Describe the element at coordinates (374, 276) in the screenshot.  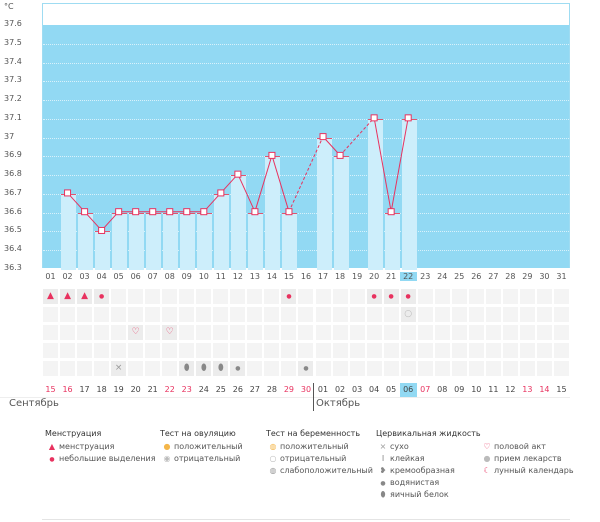
I see `x-tick-label: 20` at that location.